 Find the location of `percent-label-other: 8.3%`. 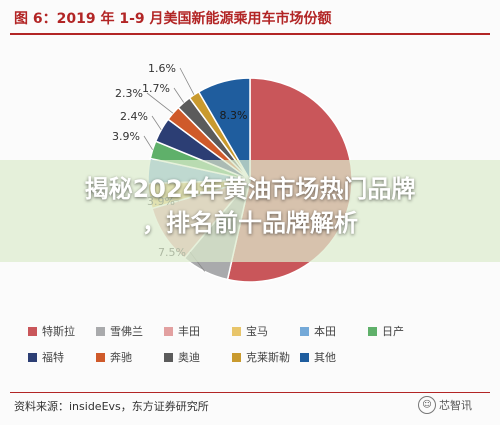

percent-label-other: 8.3% is located at coordinates (234, 115).